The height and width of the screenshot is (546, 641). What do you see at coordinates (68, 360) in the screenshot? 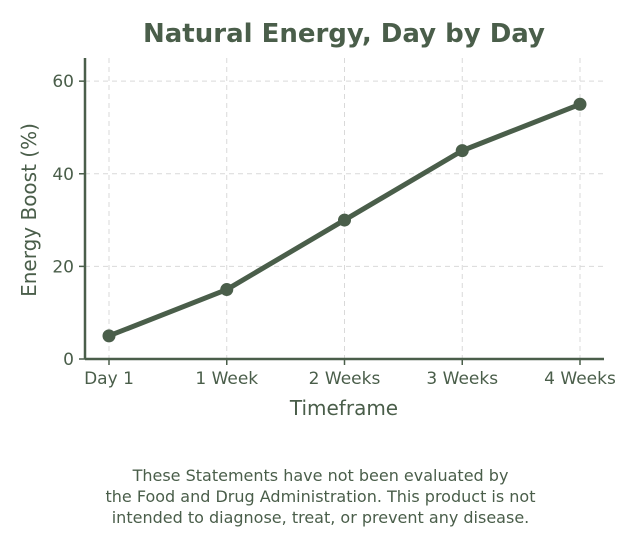
I see `y-tick-label: 0` at bounding box center [68, 360].